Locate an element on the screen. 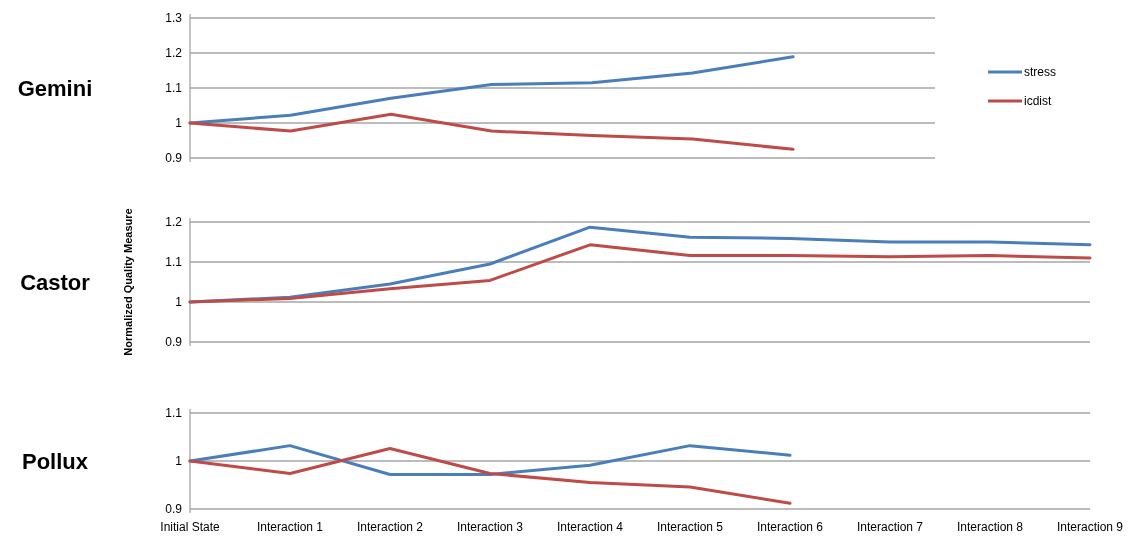 Image resolution: width=1133 pixels, height=540 pixels. legend-label: icdist is located at coordinates (1038, 101).